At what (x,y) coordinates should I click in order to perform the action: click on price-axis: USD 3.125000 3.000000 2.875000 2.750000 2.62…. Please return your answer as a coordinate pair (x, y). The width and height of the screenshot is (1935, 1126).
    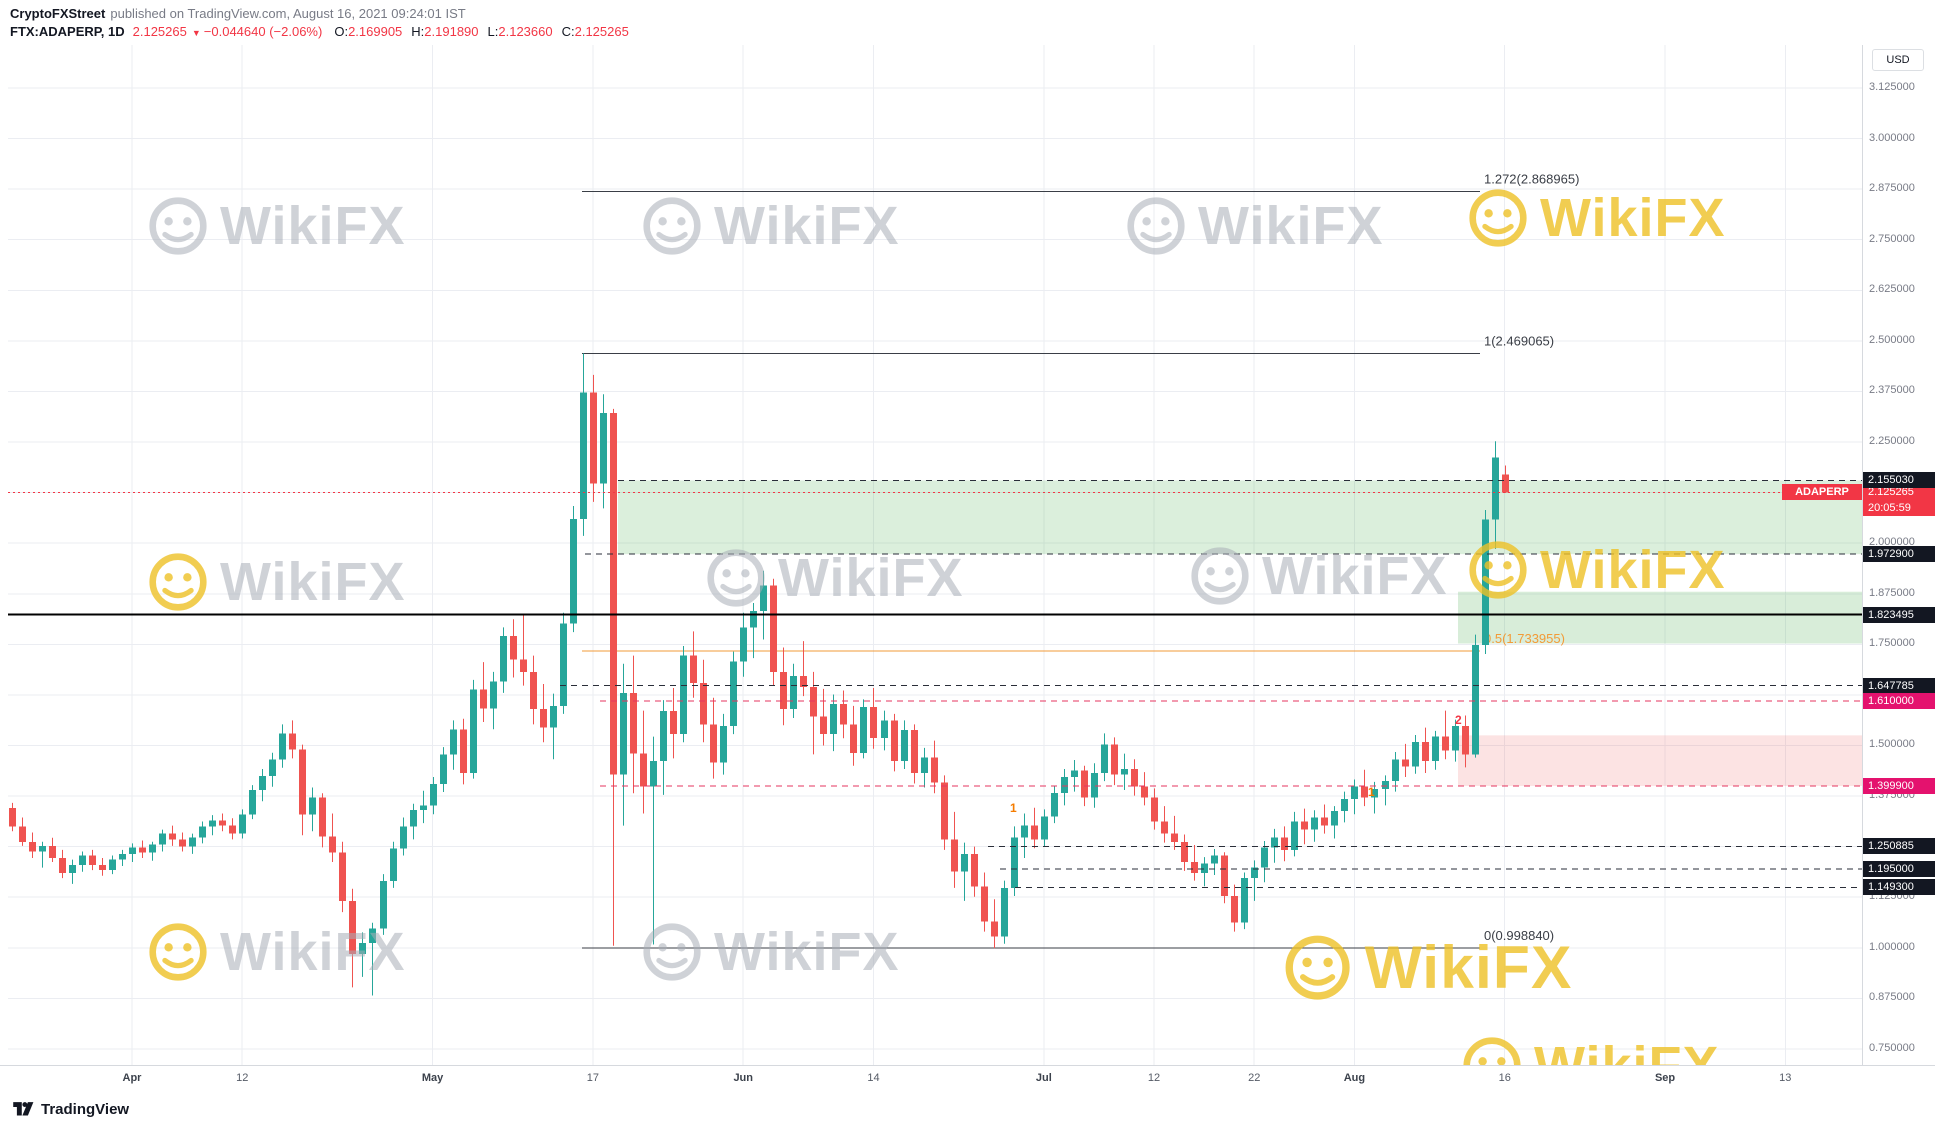
    Looking at the image, I should click on (1898, 555).